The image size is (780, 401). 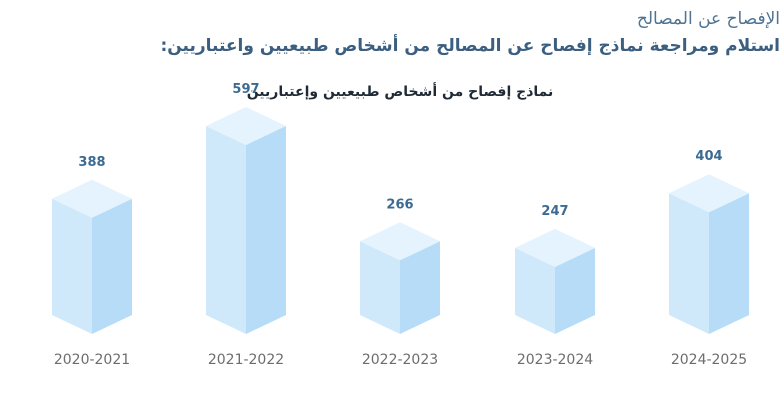 I want to click on bar-2020-2021, so click(x=92, y=256).